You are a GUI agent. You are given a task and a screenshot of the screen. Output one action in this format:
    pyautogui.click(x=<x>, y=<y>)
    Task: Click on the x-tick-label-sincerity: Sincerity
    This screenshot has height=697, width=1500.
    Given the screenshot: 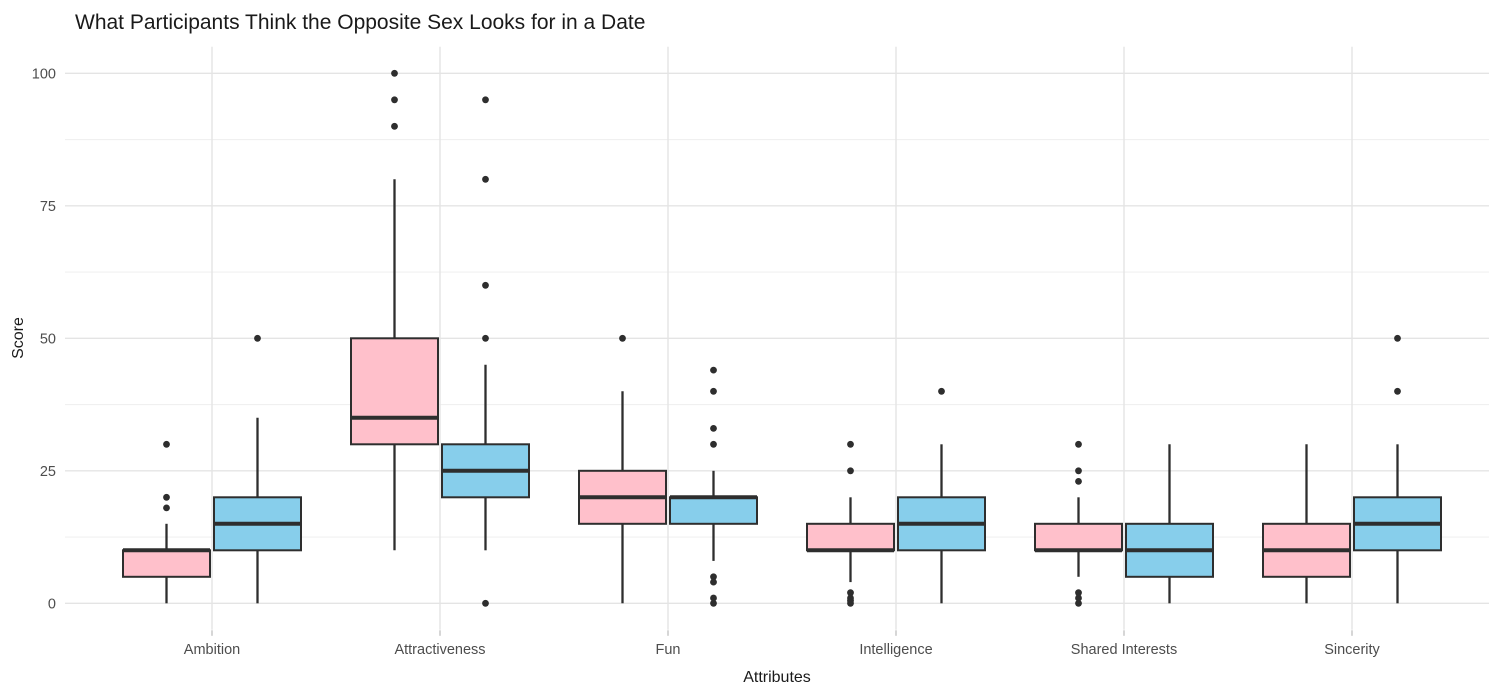 What is the action you would take?
    pyautogui.click(x=1352, y=650)
    